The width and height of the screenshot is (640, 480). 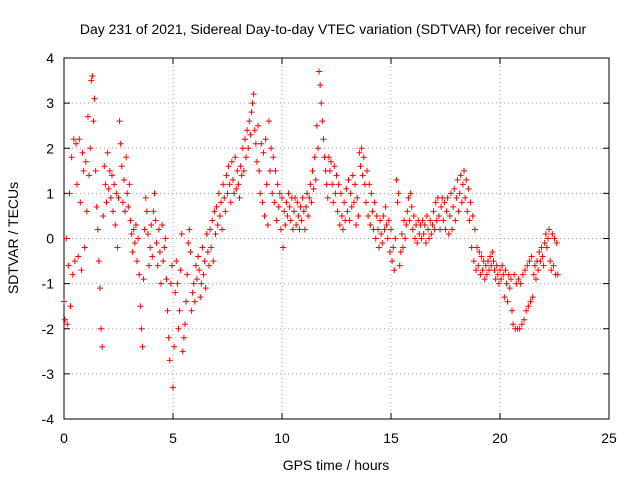 I want to click on y-tick-label: 3, so click(x=50, y=103).